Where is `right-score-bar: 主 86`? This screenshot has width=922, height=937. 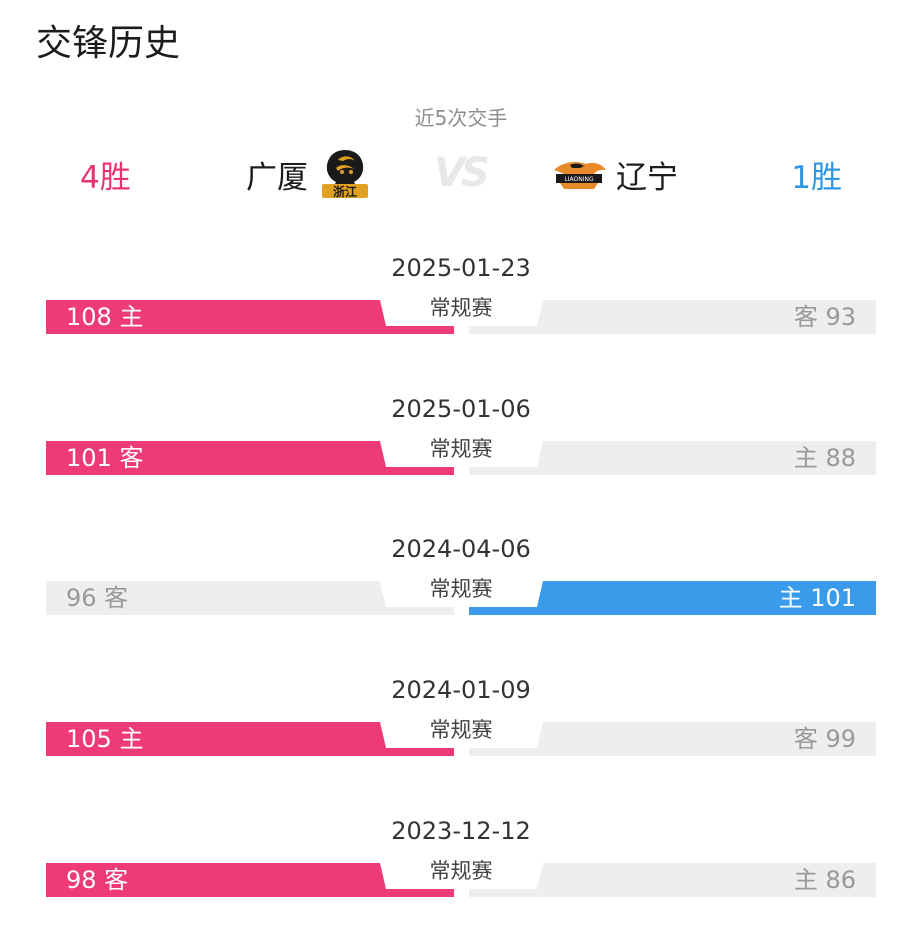 right-score-bar: 主 86 is located at coordinates (672, 880).